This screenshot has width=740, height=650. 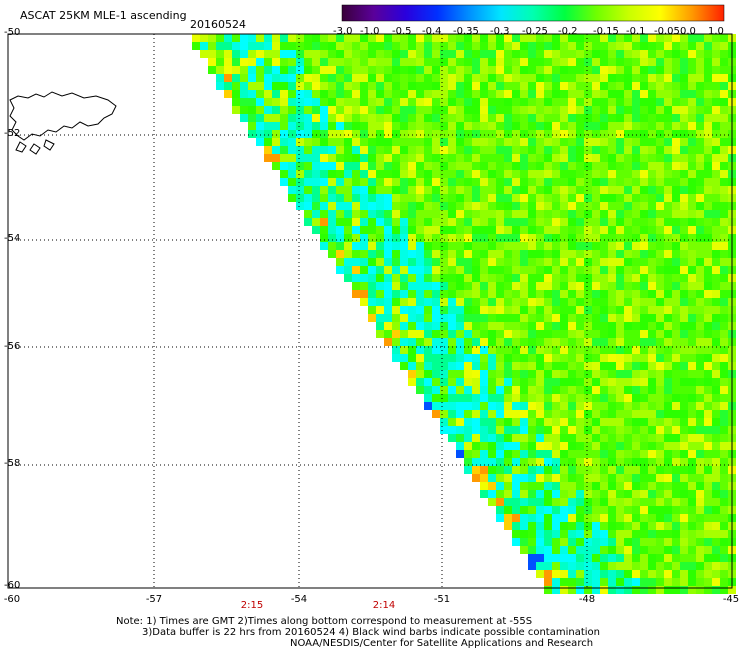 What do you see at coordinates (716, 31) in the screenshot?
I see `scale-label: 1.0` at bounding box center [716, 31].